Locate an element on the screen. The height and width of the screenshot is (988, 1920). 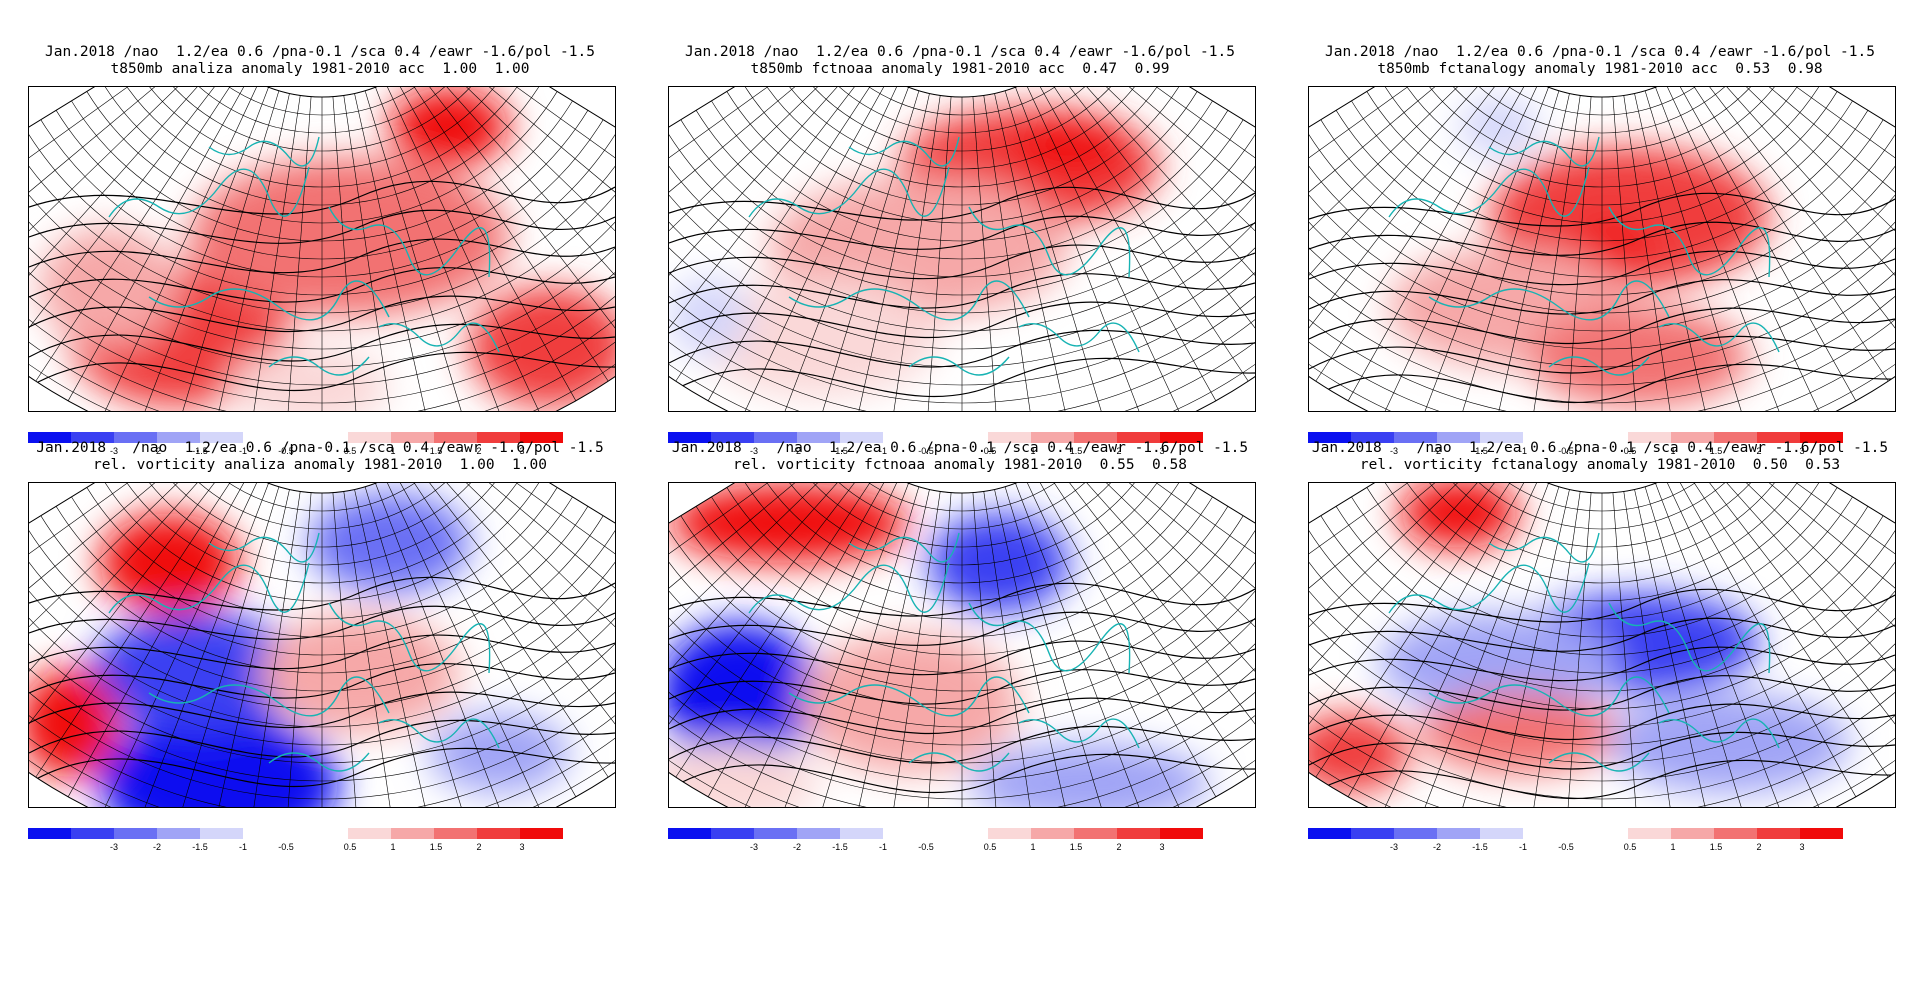
map-vorticity-fctanalogy is located at coordinates (1602, 645).